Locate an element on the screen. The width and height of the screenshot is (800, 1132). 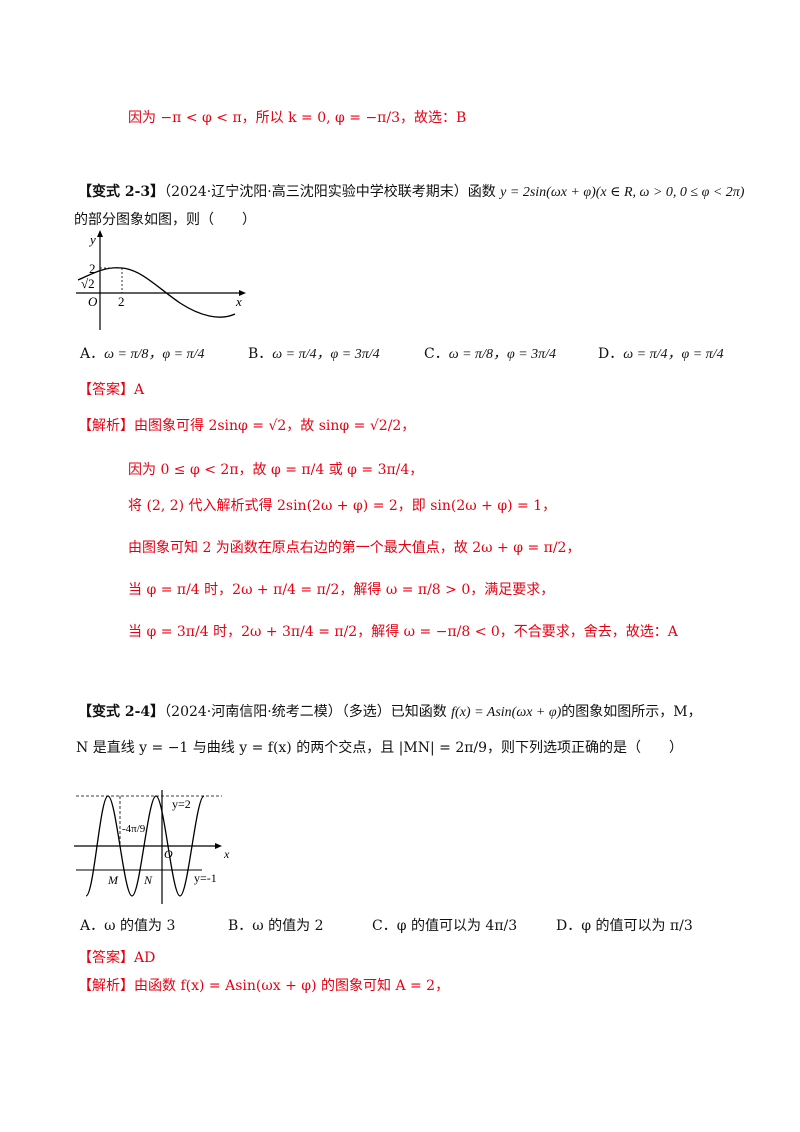
q23-option-b: B．ω = π/4，φ = 3π/4 is located at coordinates (314, 354).